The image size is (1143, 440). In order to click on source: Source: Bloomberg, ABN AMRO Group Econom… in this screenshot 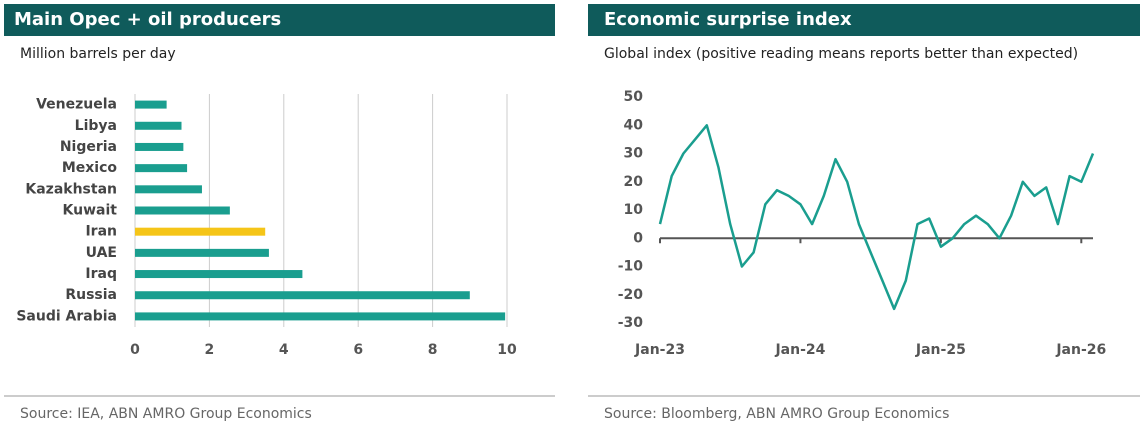, I will do `click(776, 414)`.